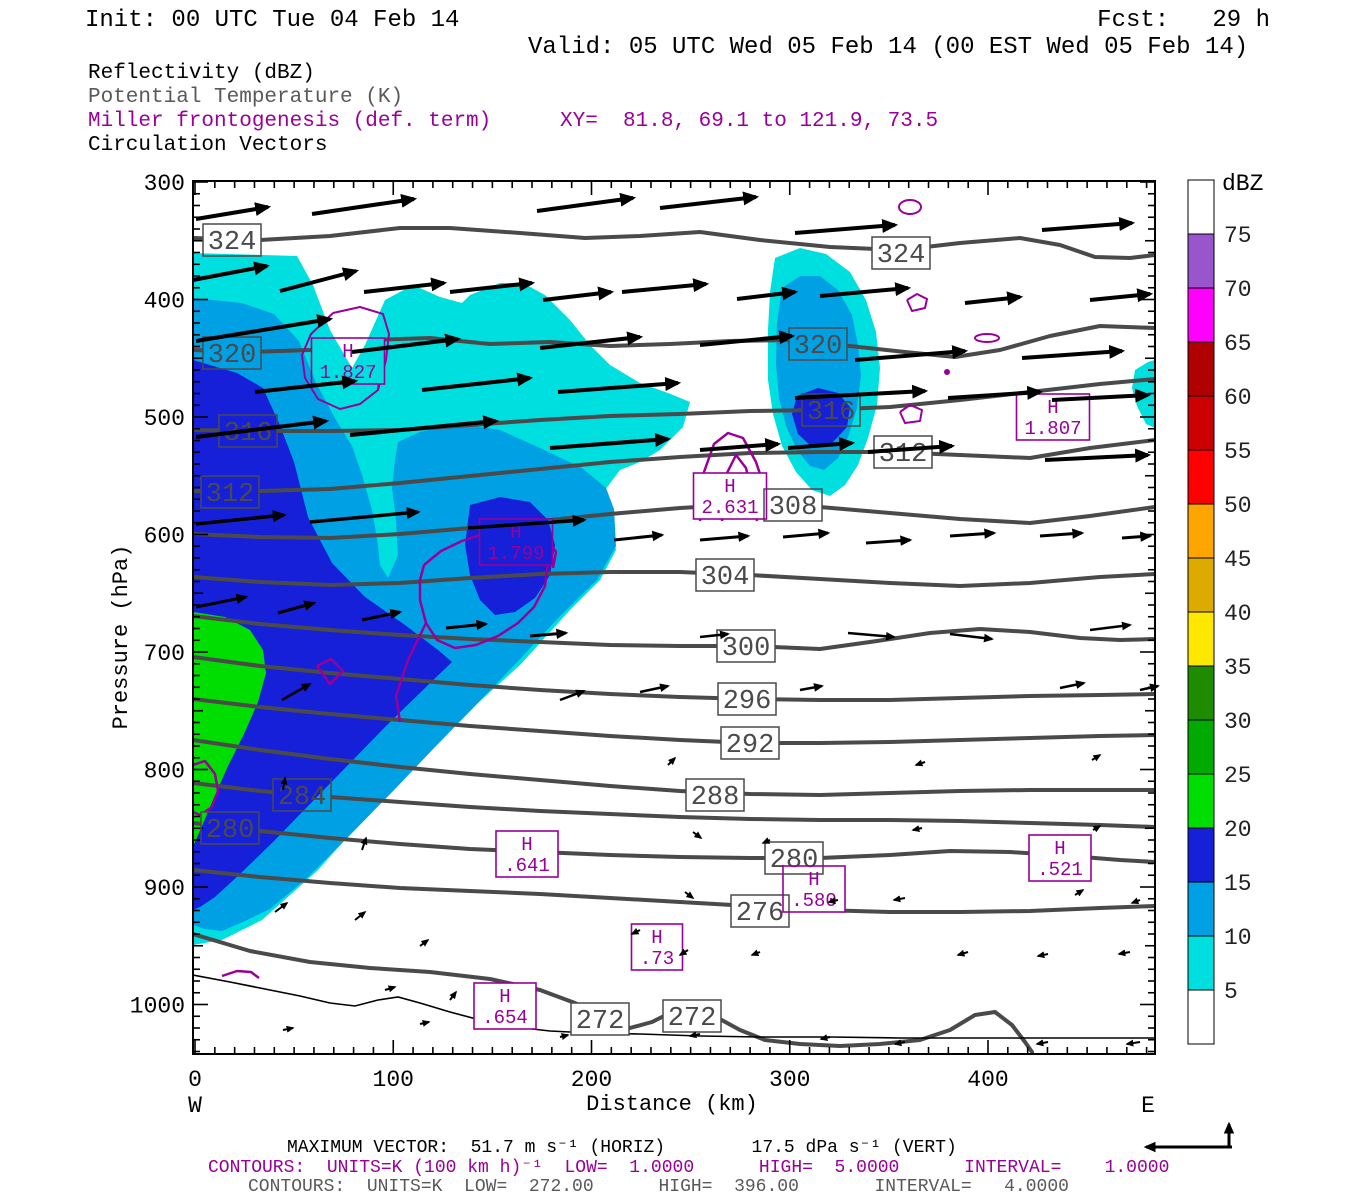 The height and width of the screenshot is (1200, 1350). I want to click on isentrope-320K, so click(674, 341).